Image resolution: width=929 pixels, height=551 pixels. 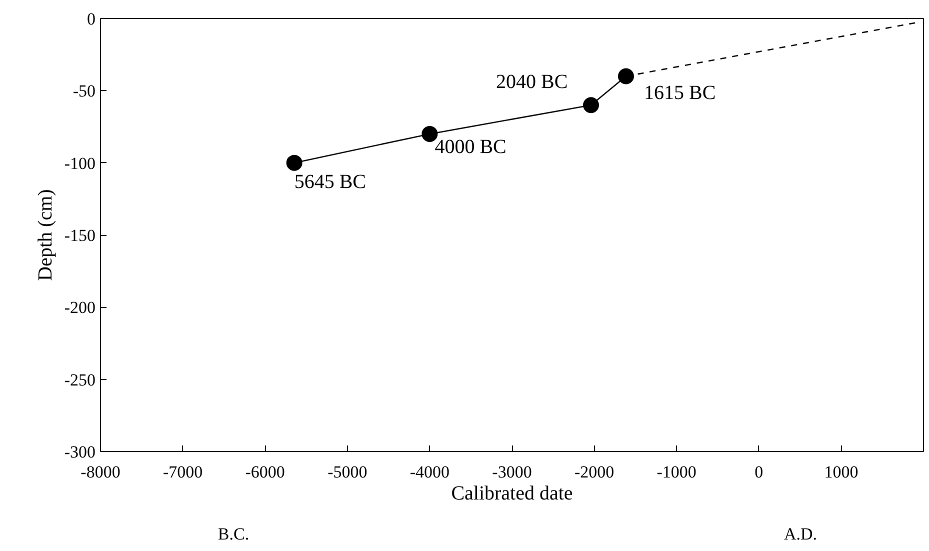 I want to click on x-tick-label: -7000, so click(x=182, y=472).